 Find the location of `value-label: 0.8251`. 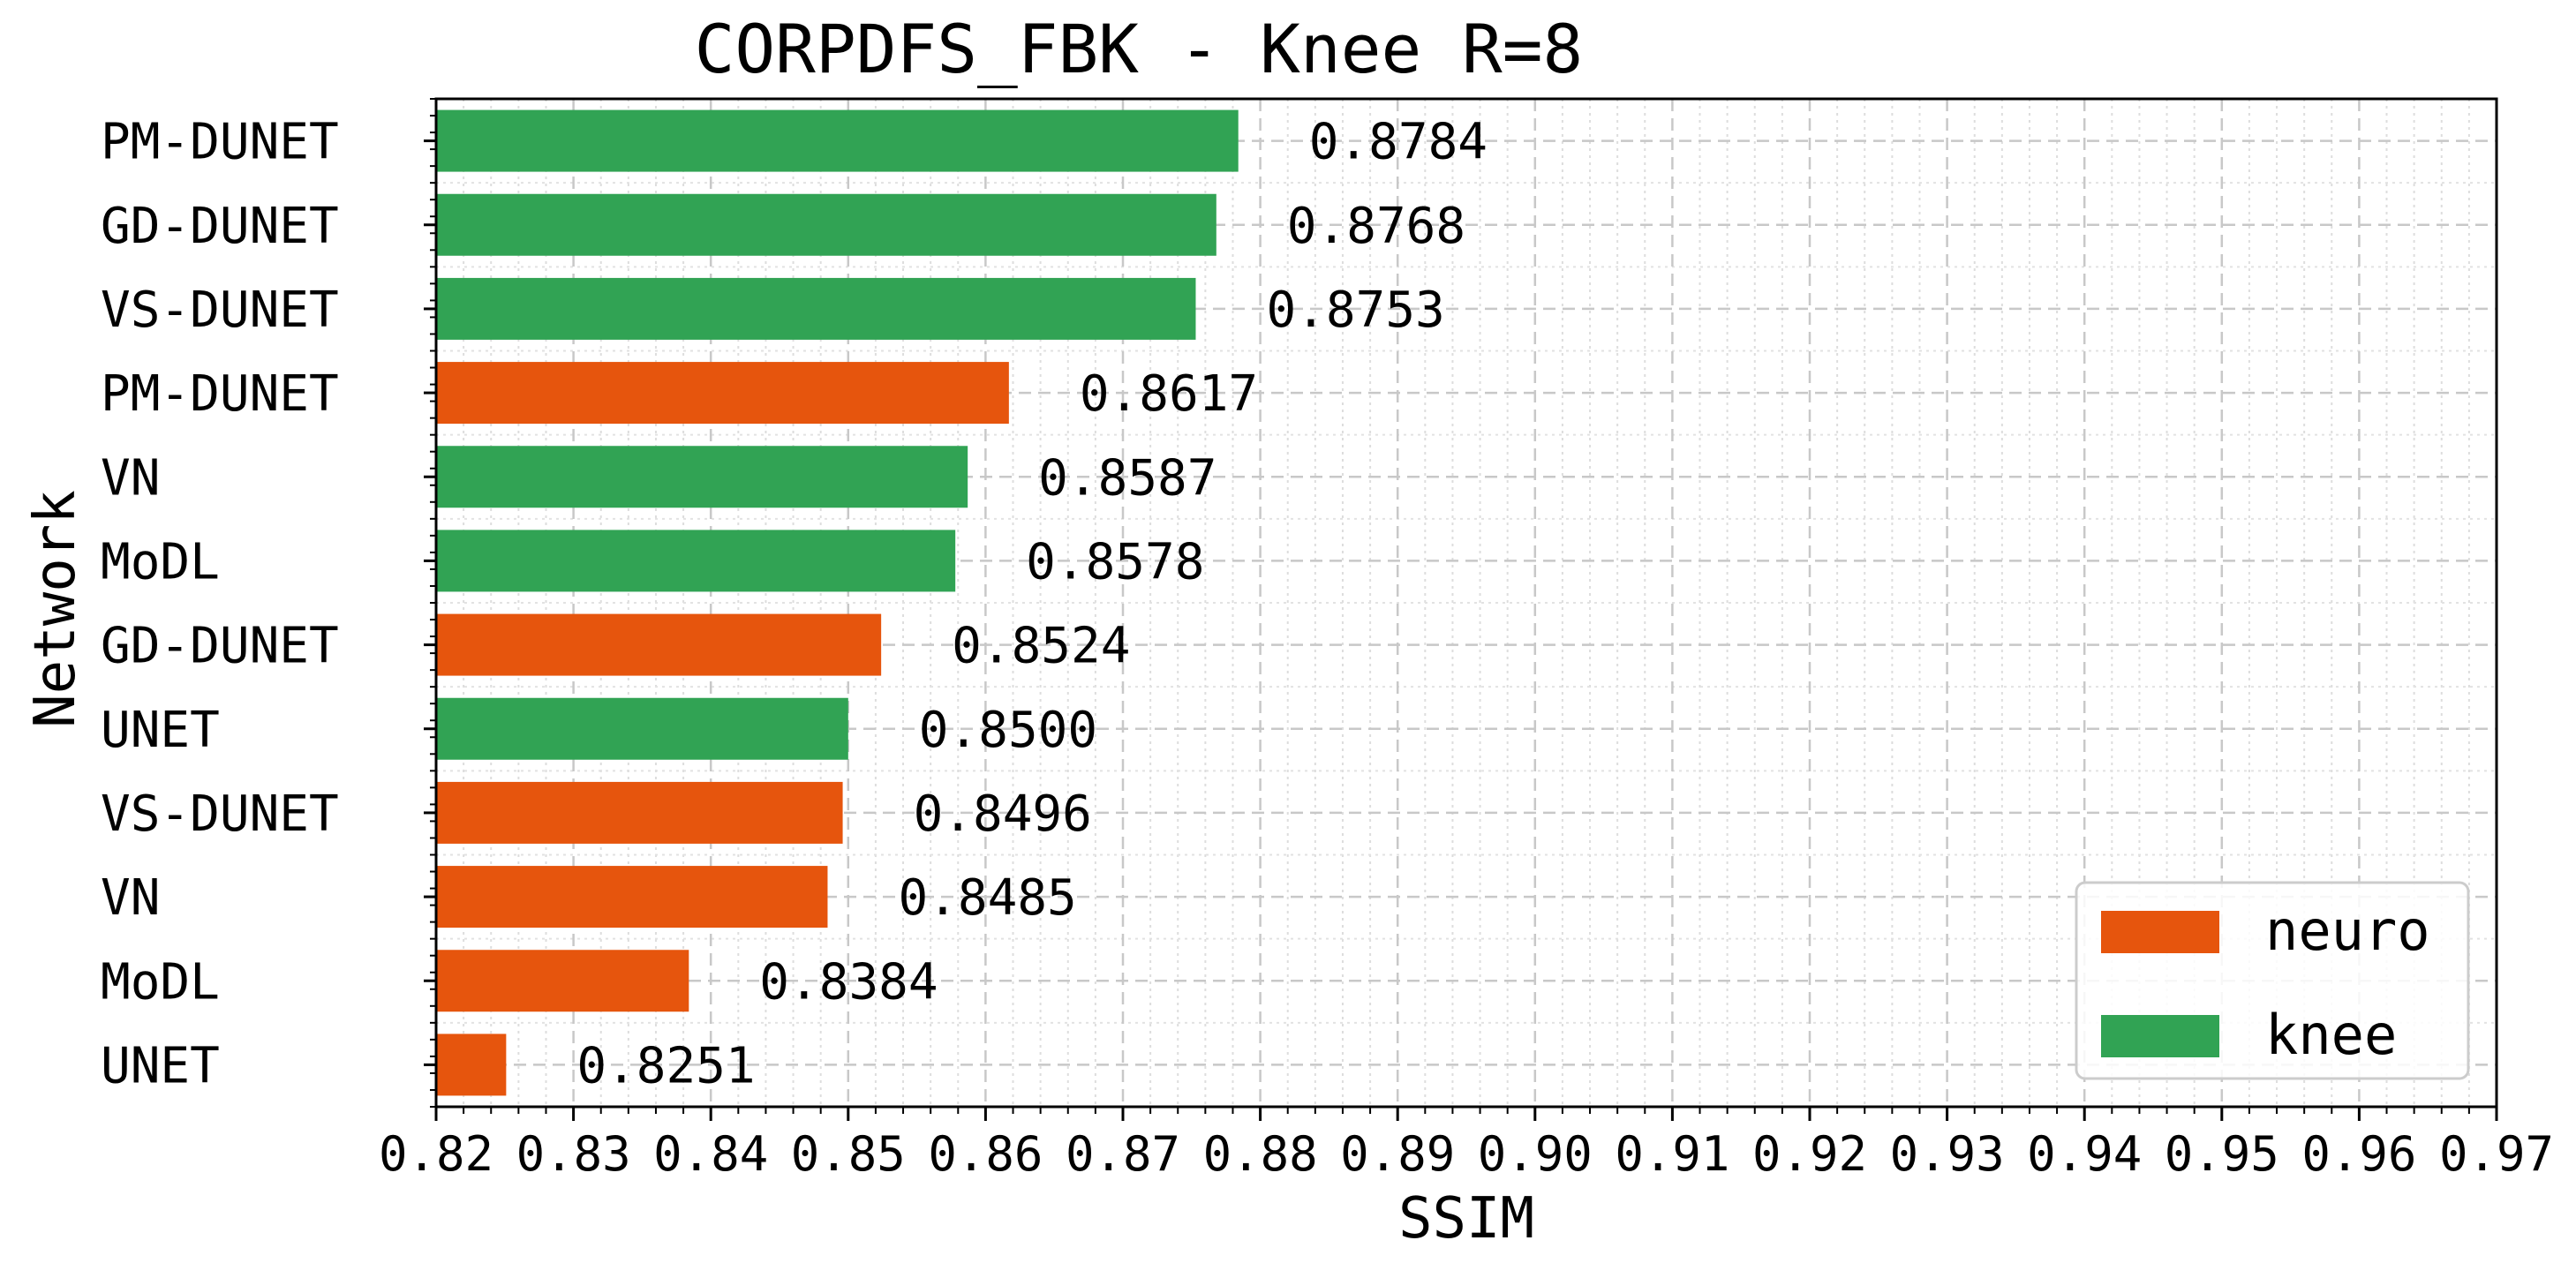

value-label: 0.8251 is located at coordinates (666, 1065).